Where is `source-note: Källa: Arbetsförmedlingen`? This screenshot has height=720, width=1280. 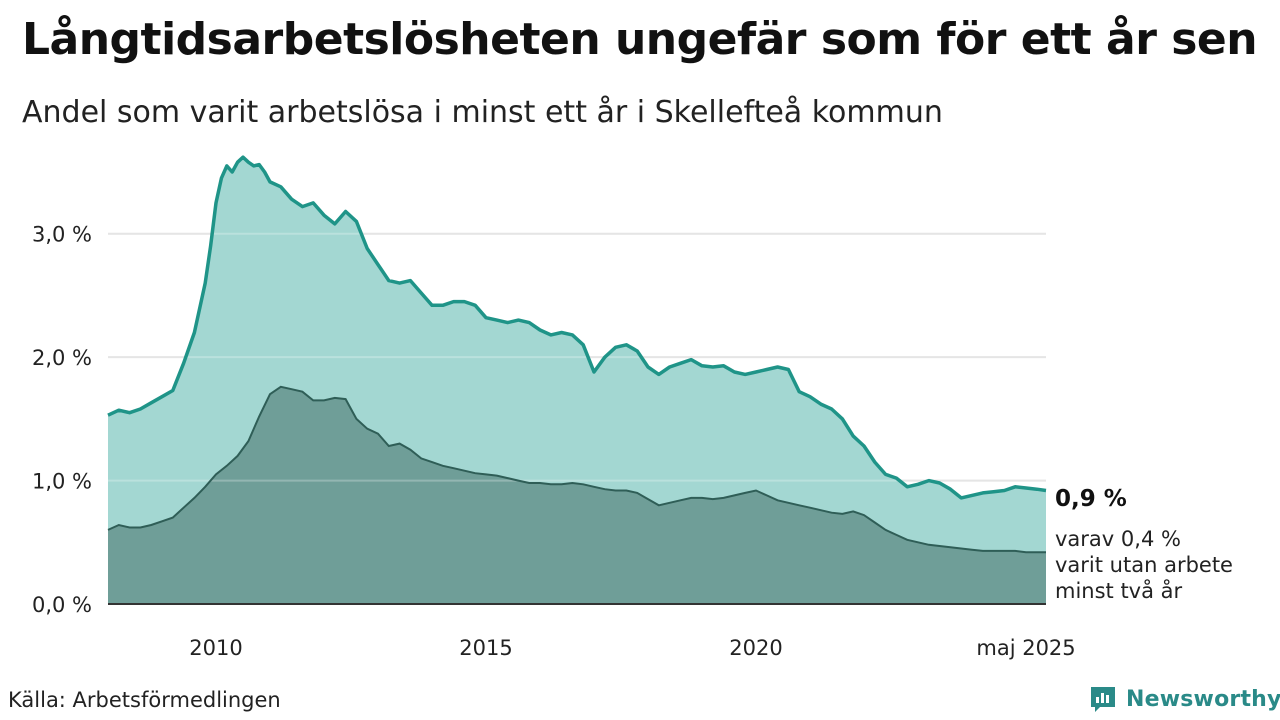 source-note: Källa: Arbetsförmedlingen is located at coordinates (144, 700).